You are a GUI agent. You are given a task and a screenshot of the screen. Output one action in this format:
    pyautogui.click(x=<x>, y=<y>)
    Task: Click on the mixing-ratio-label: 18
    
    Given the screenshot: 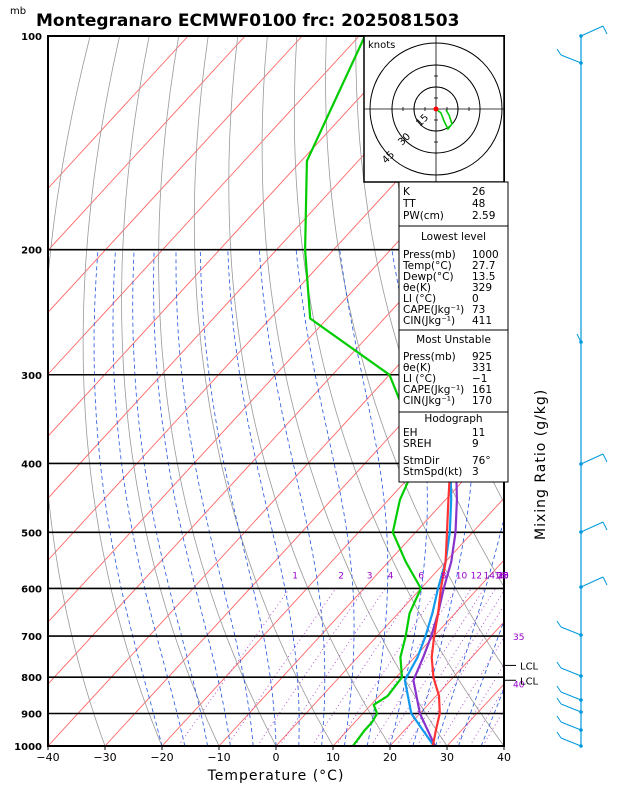 What is the action you would take?
    pyautogui.click(x=503, y=577)
    